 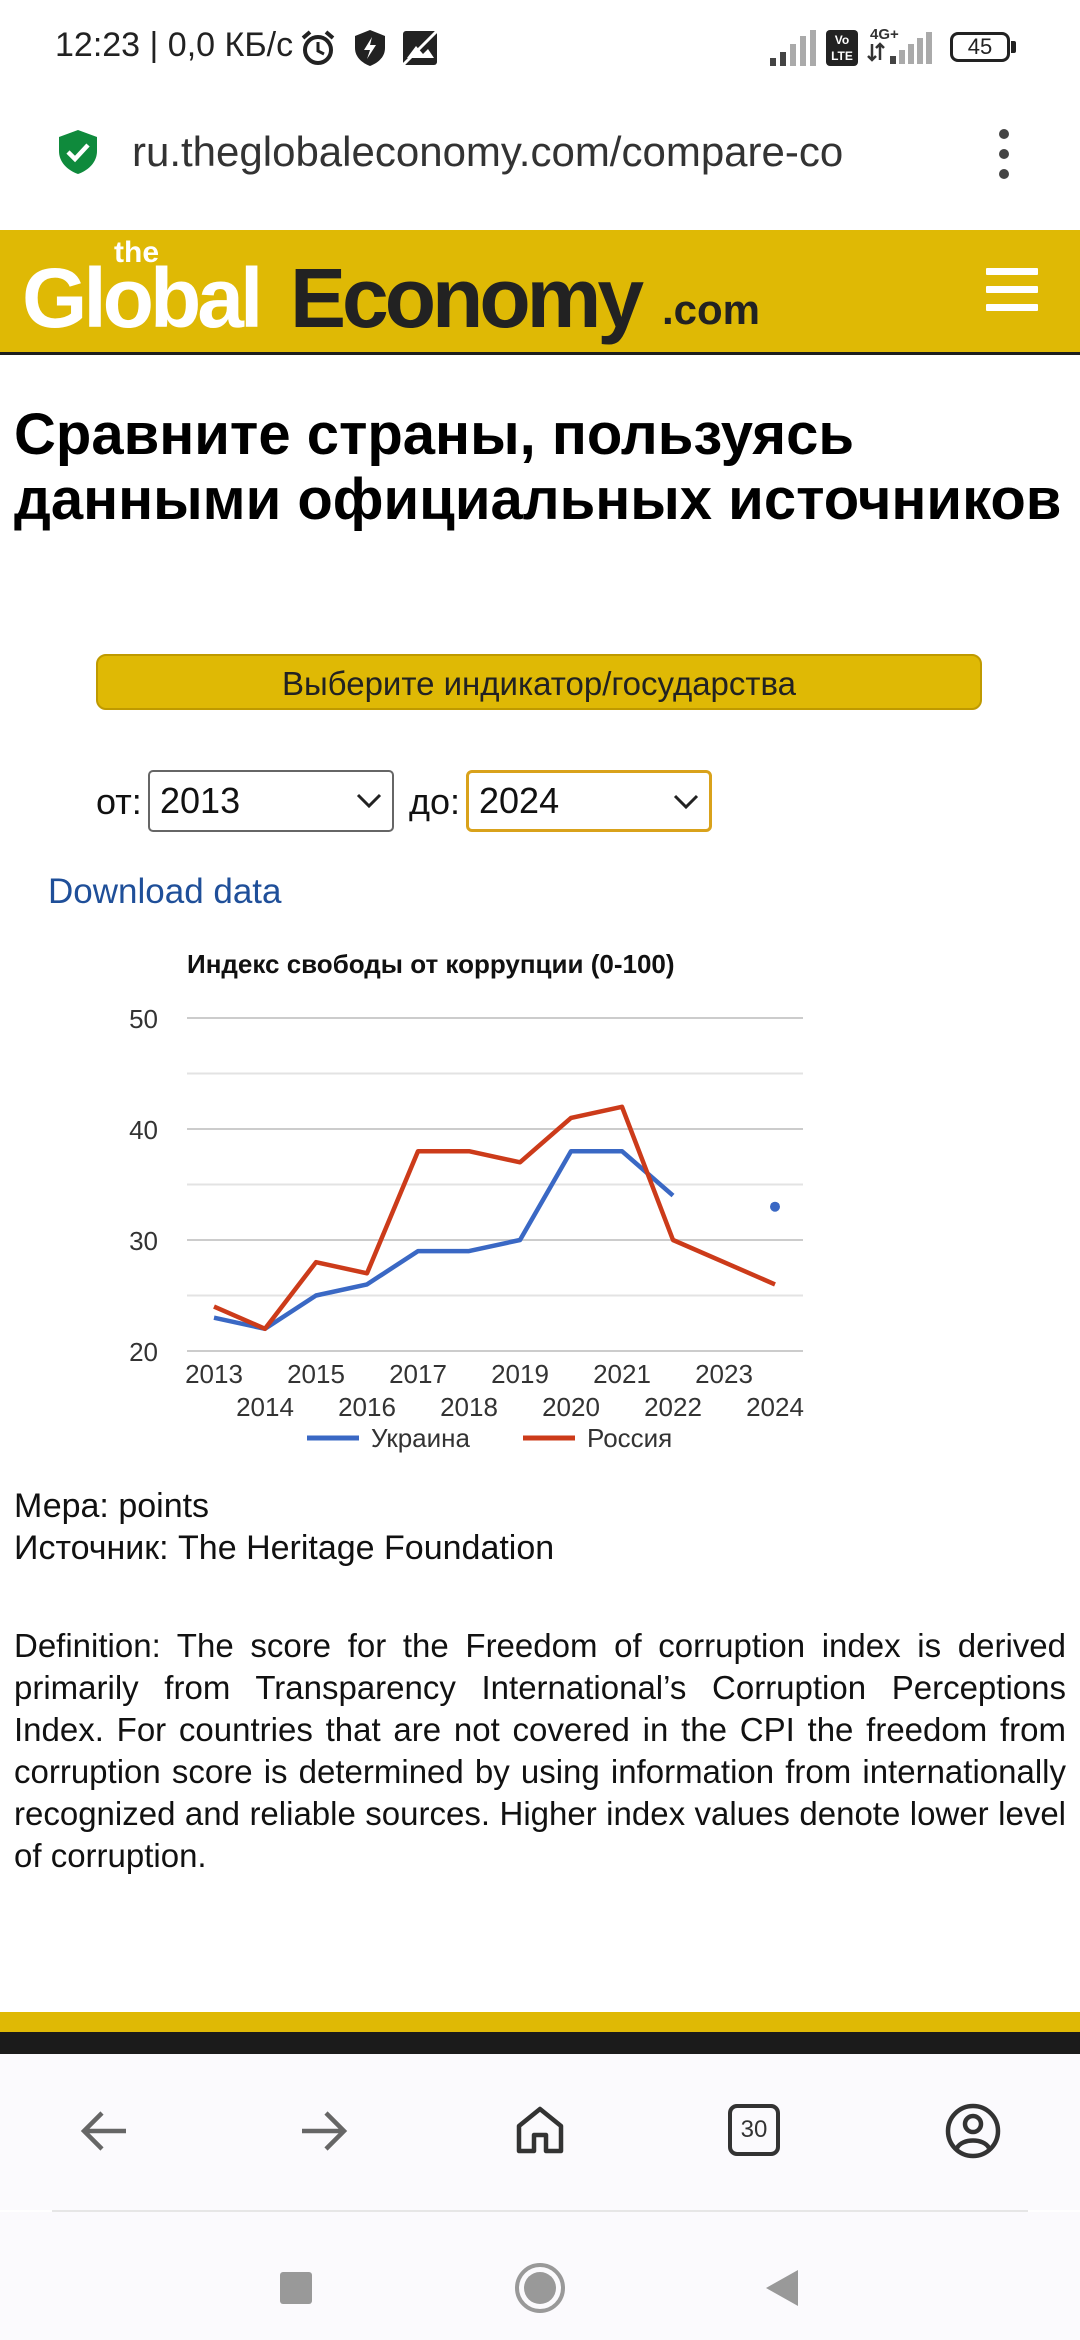 What do you see at coordinates (143, 1241) in the screenshot?
I see `y-tick-label: 30` at bounding box center [143, 1241].